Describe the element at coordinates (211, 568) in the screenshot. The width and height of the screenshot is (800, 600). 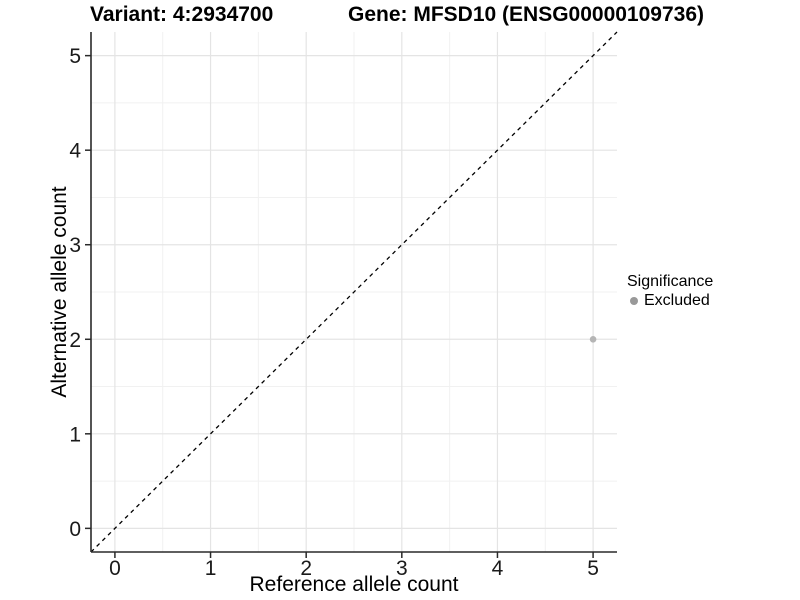
I see `x-tick-label: 1` at that location.